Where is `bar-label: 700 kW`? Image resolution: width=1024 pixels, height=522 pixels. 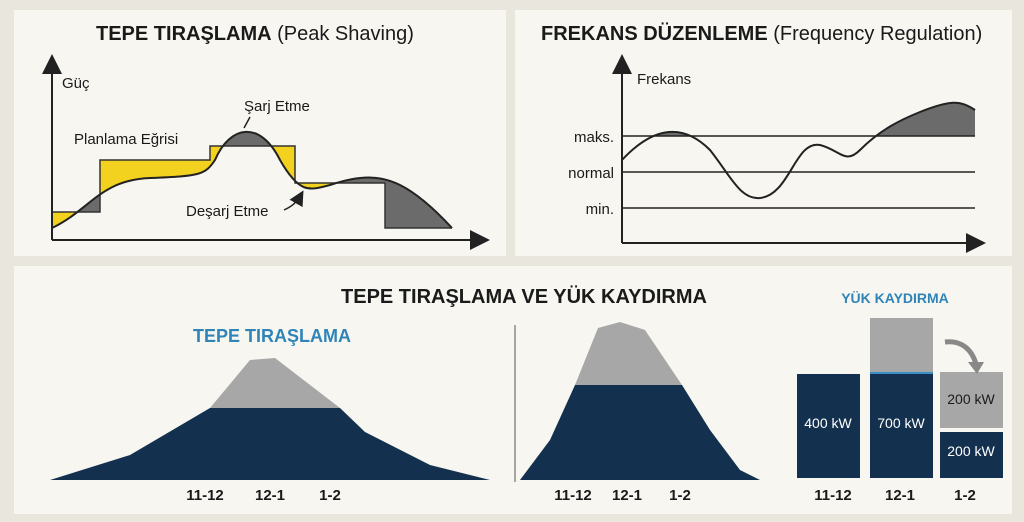 bar-label: 700 kW is located at coordinates (901, 423).